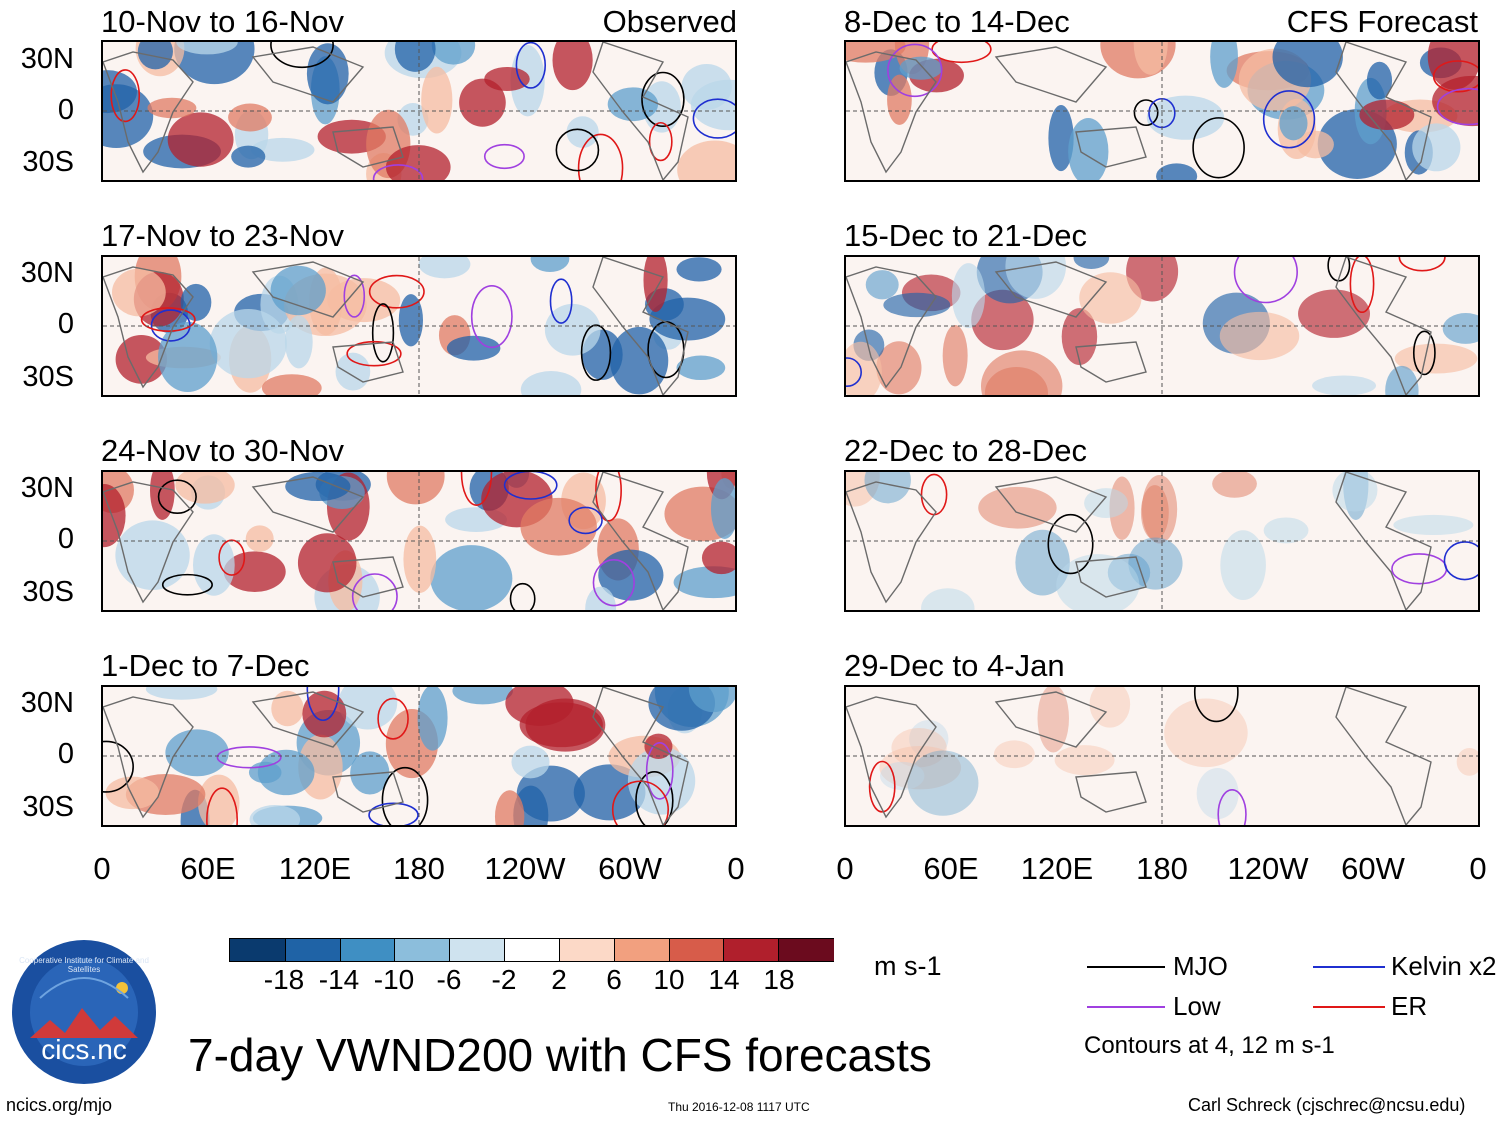 This screenshot has height=1121, width=1510. Describe the element at coordinates (1126, 967) in the screenshot. I see `legend-line-mjo` at that location.